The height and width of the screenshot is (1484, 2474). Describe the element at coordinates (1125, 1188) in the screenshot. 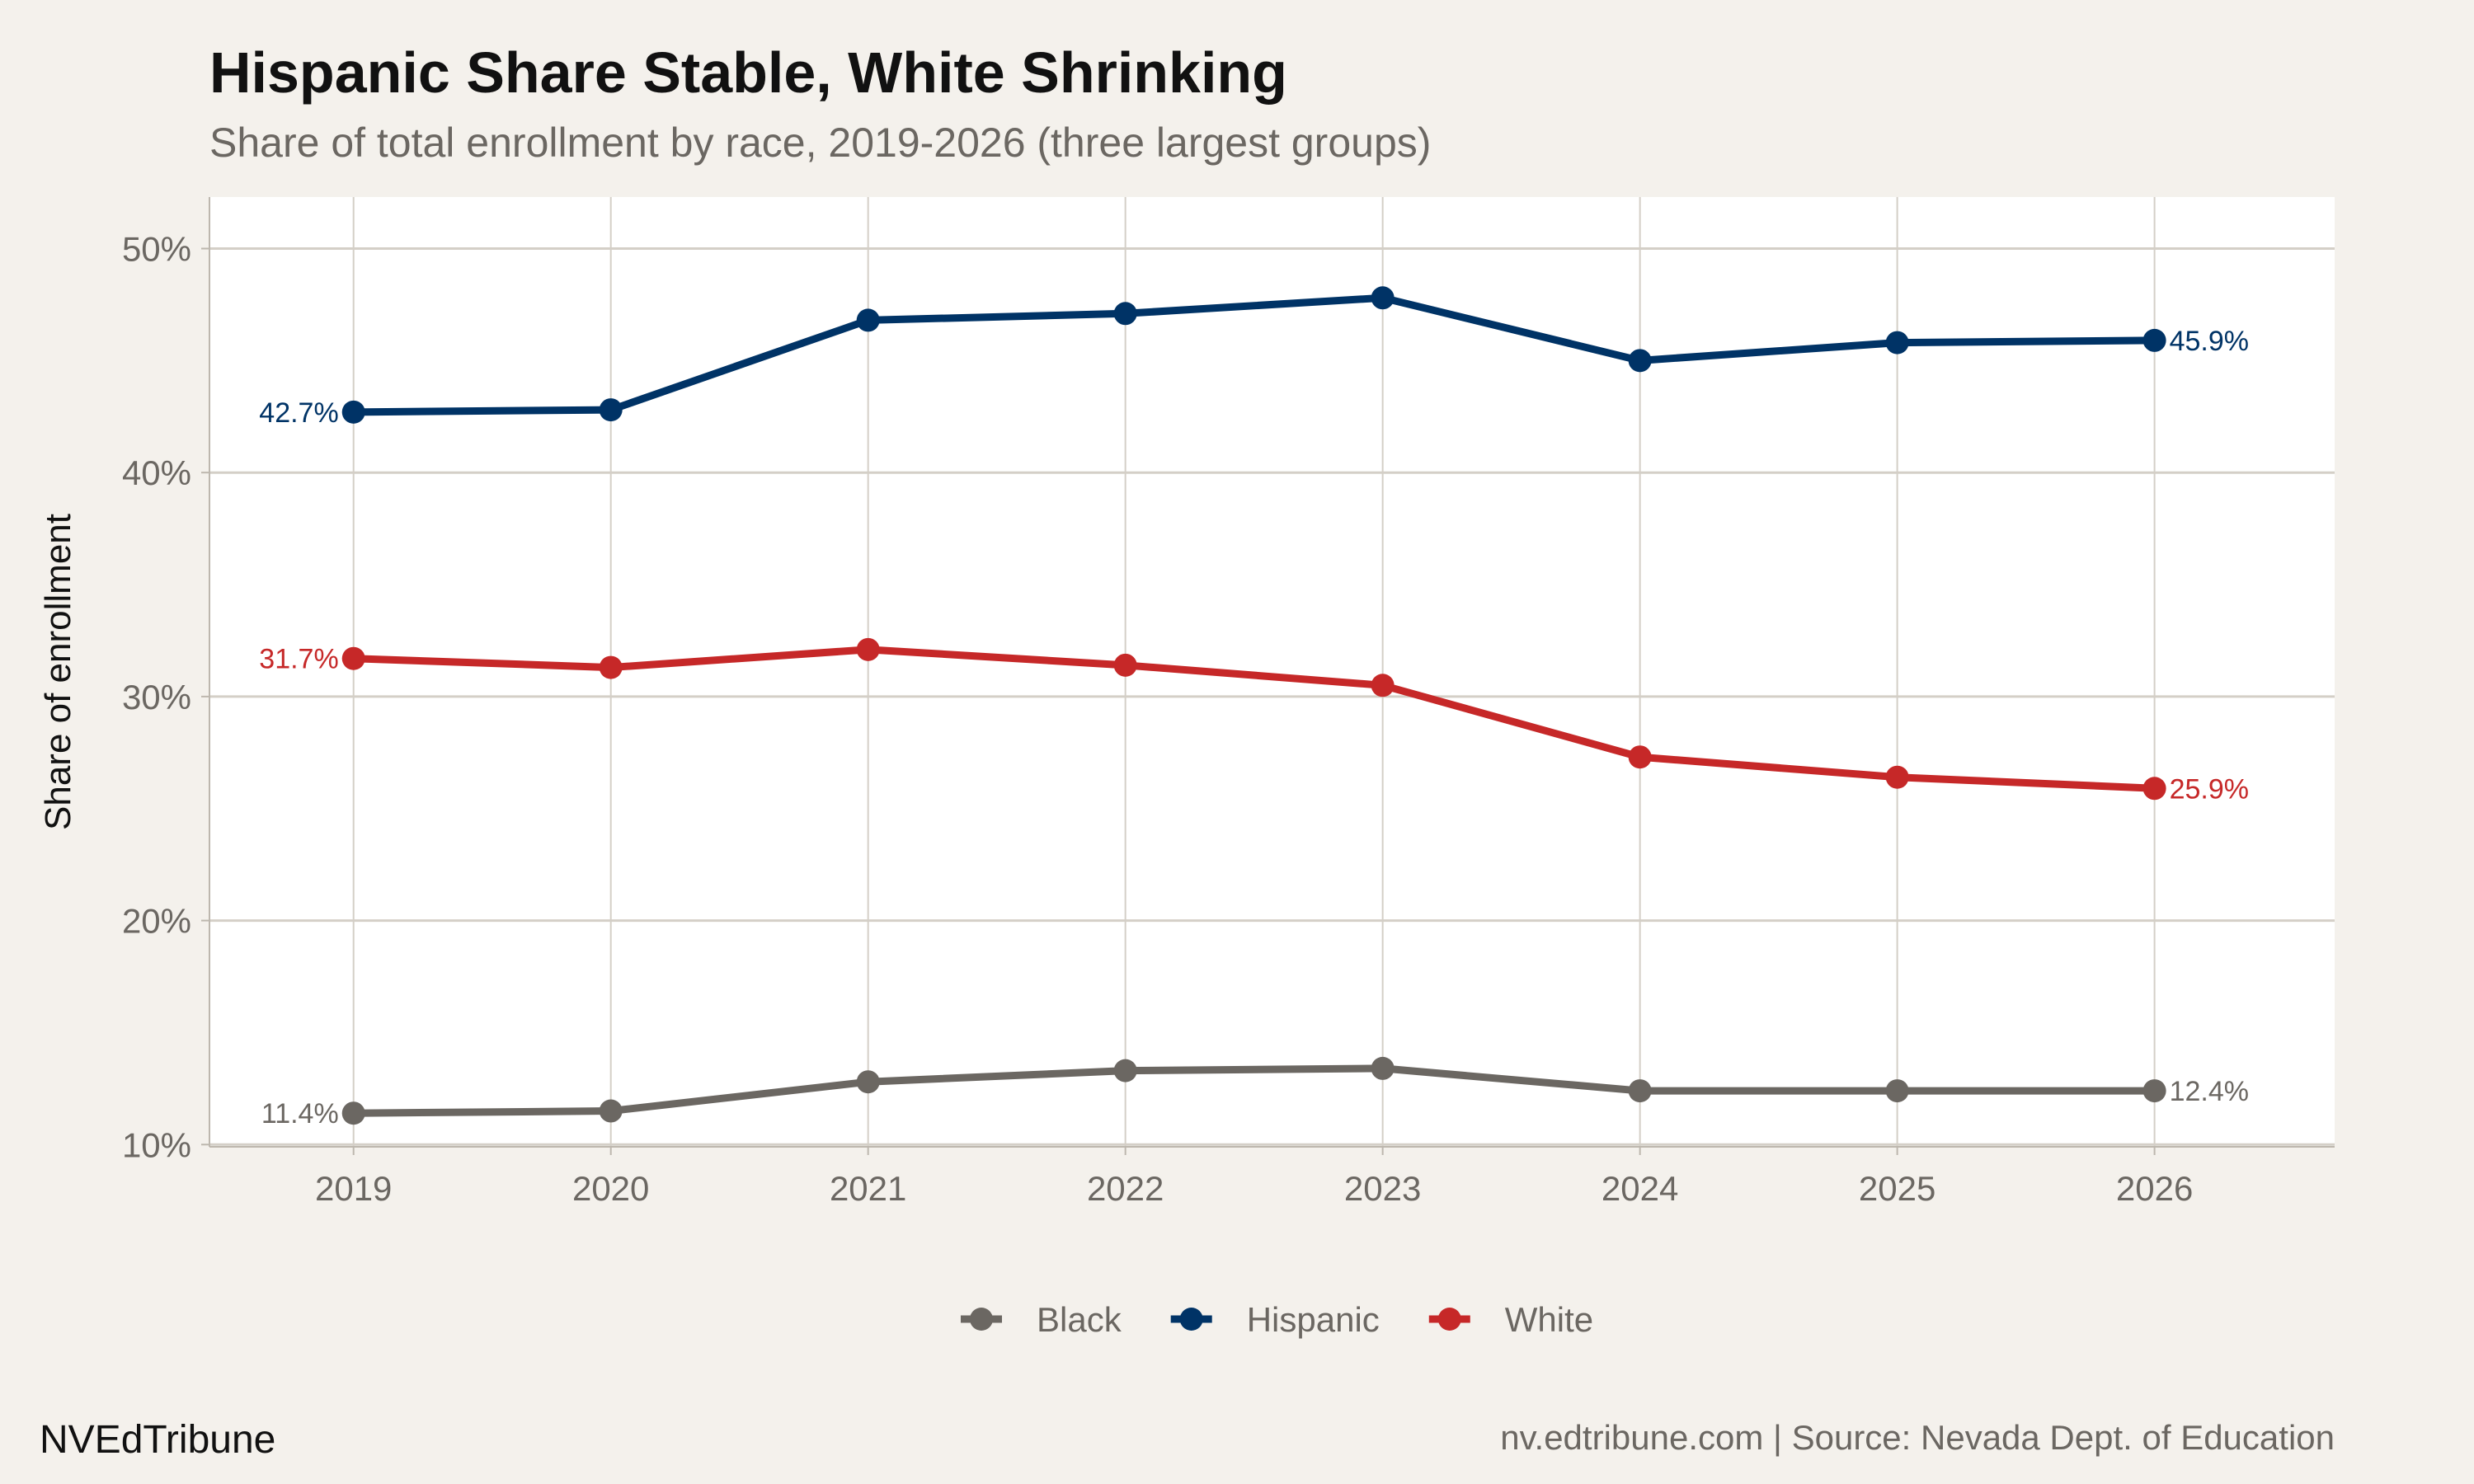

I see `x-tick-label: 2022` at that location.